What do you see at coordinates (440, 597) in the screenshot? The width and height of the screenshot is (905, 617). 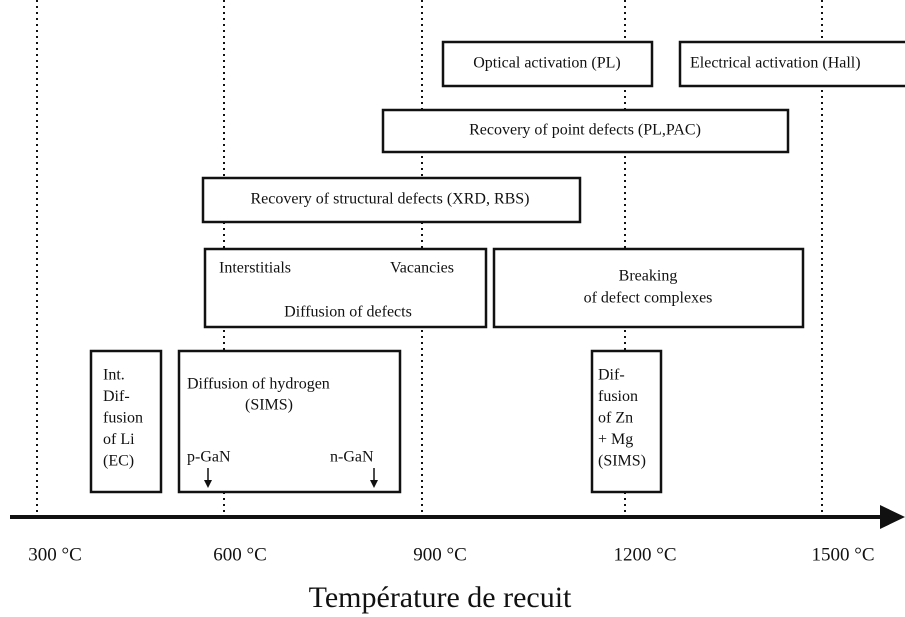 I see `axis-title: Température de recuit` at bounding box center [440, 597].